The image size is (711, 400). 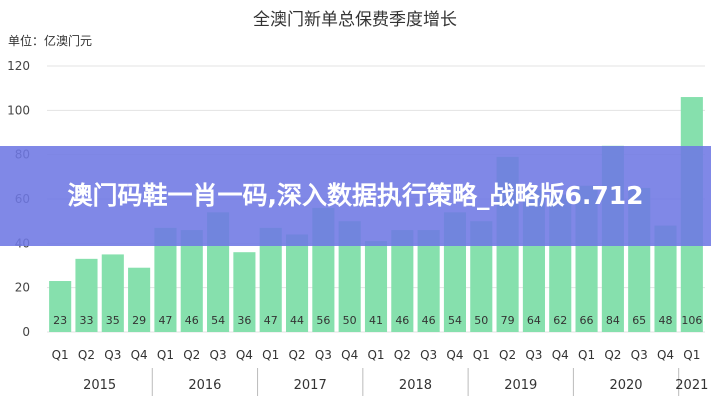 I want to click on y-tick-label: 120, so click(x=18, y=66).